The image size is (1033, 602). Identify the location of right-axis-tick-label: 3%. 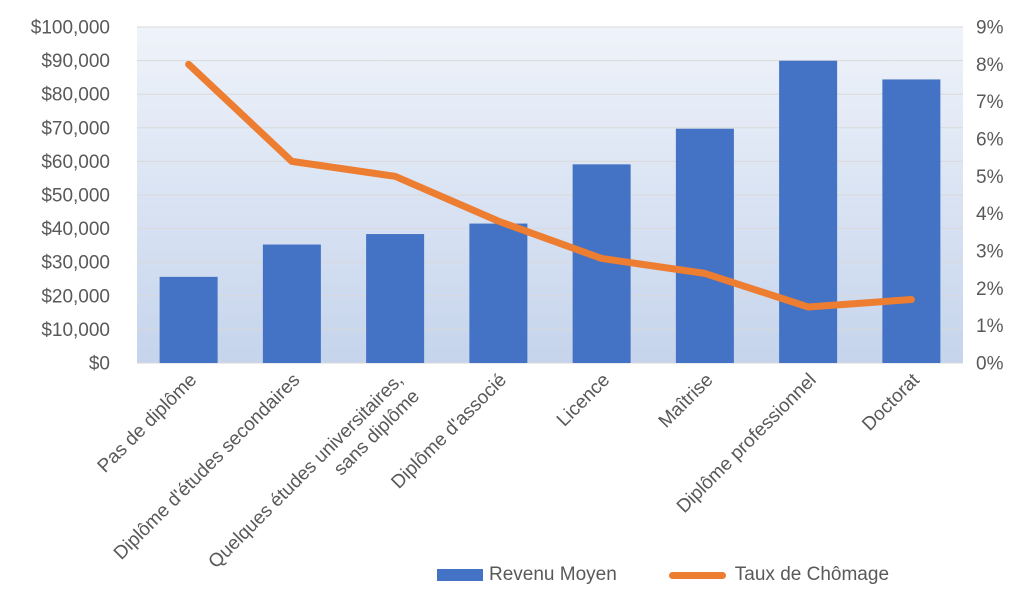
(990, 252).